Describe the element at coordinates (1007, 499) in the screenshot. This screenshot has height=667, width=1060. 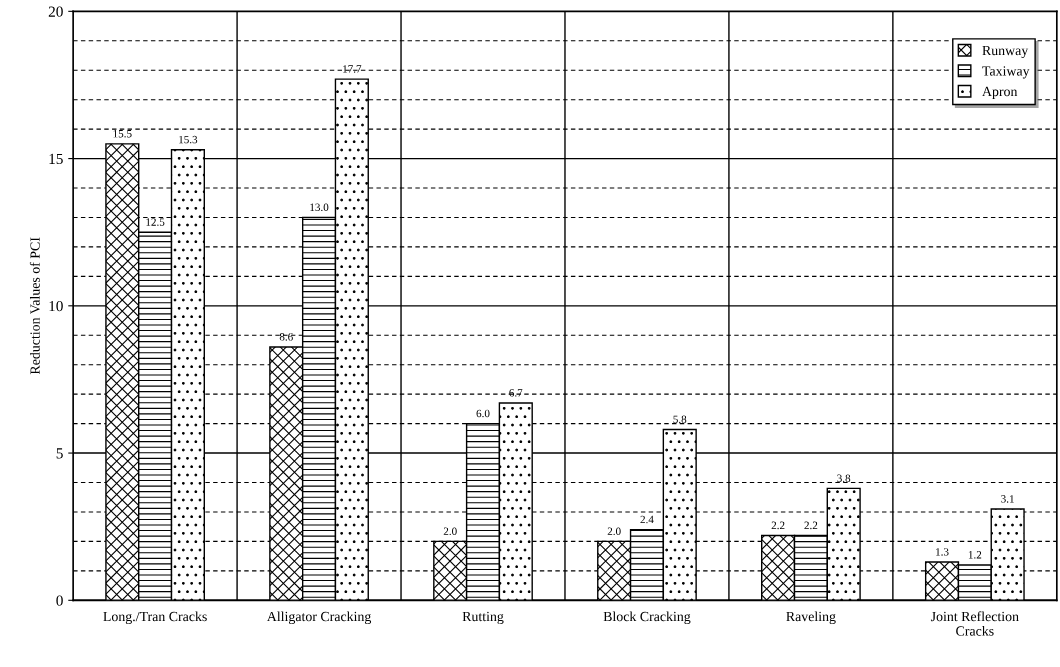
I see `data-label: 3.1` at that location.